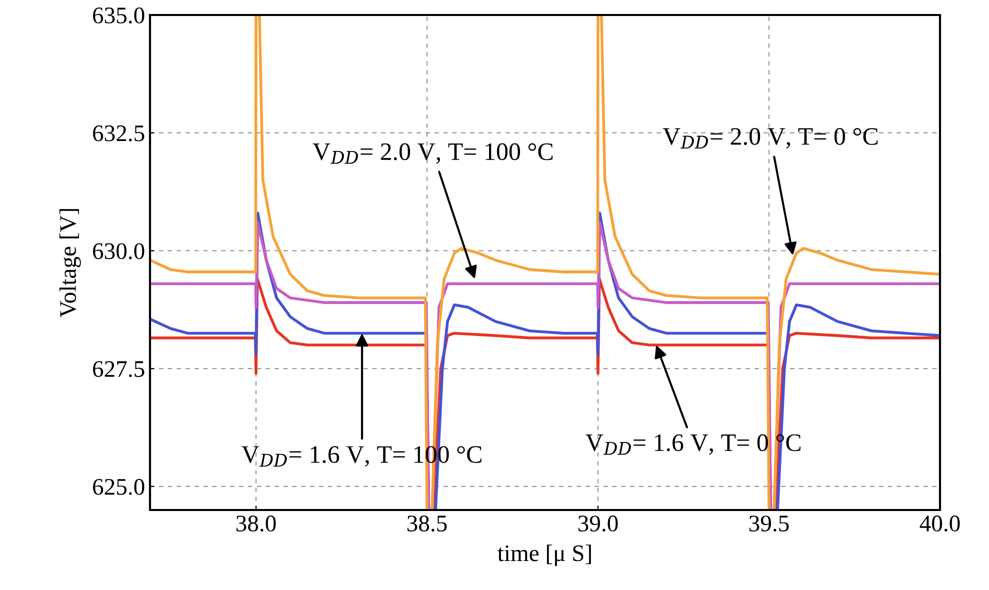  What do you see at coordinates (544, 555) in the screenshot?
I see `x-axis-title: time [μ S]` at bounding box center [544, 555].